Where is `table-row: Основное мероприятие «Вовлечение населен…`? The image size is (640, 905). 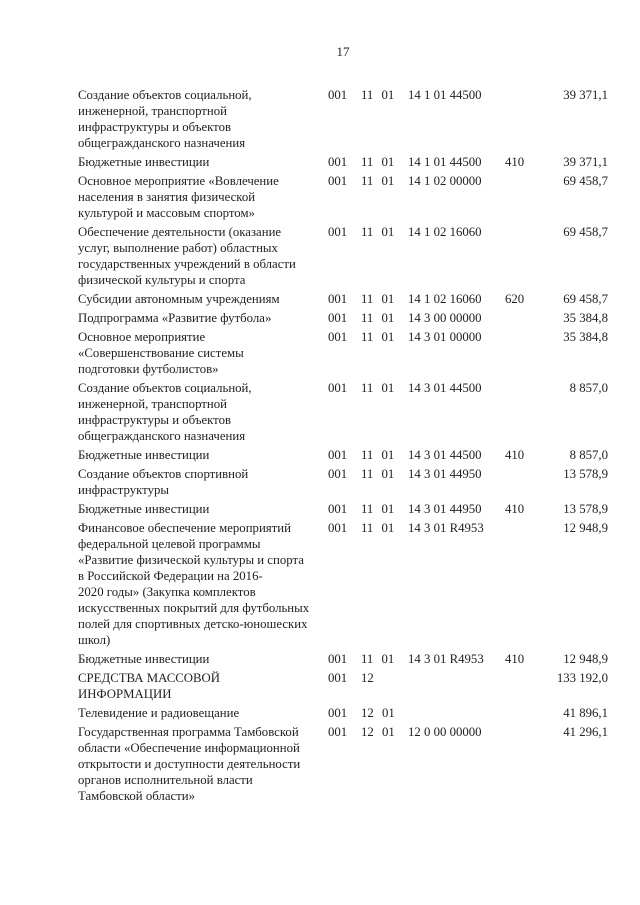
table-row: Основное мероприятие «Вовлечение населен… is located at coordinates (343, 197).